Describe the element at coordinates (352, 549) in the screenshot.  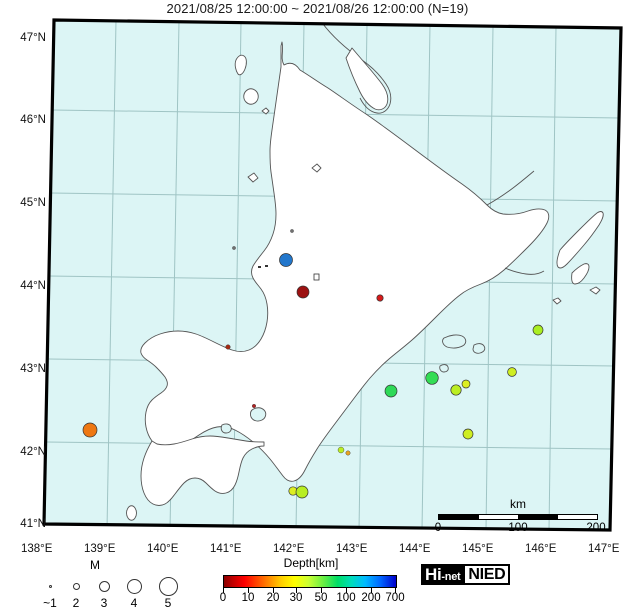
I see `lon-label-143e: 143°E` at that location.